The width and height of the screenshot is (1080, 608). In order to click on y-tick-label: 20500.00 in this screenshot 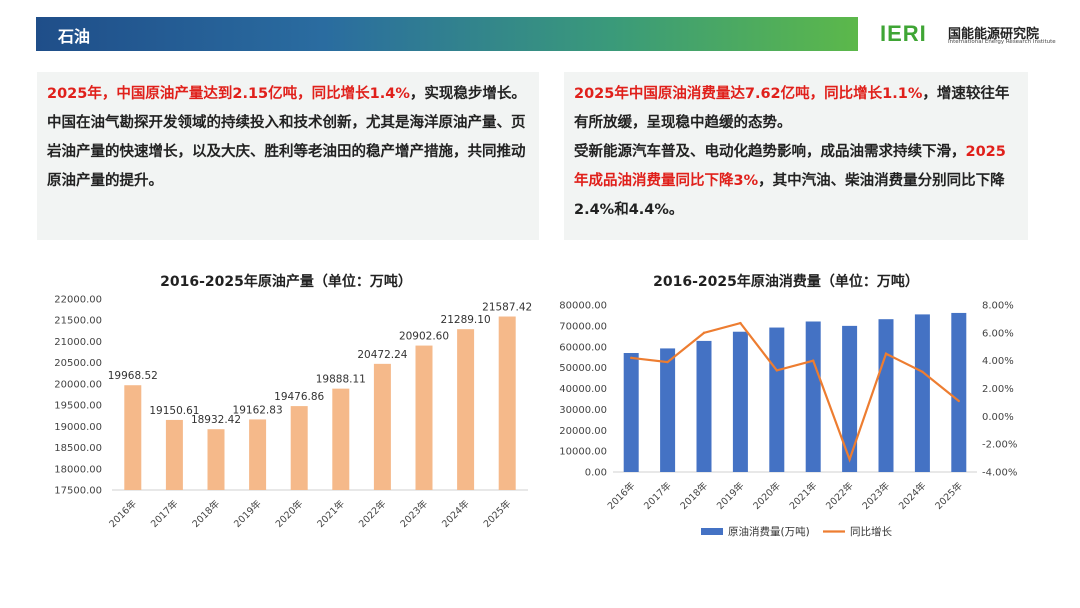, I will do `click(78, 363)`.